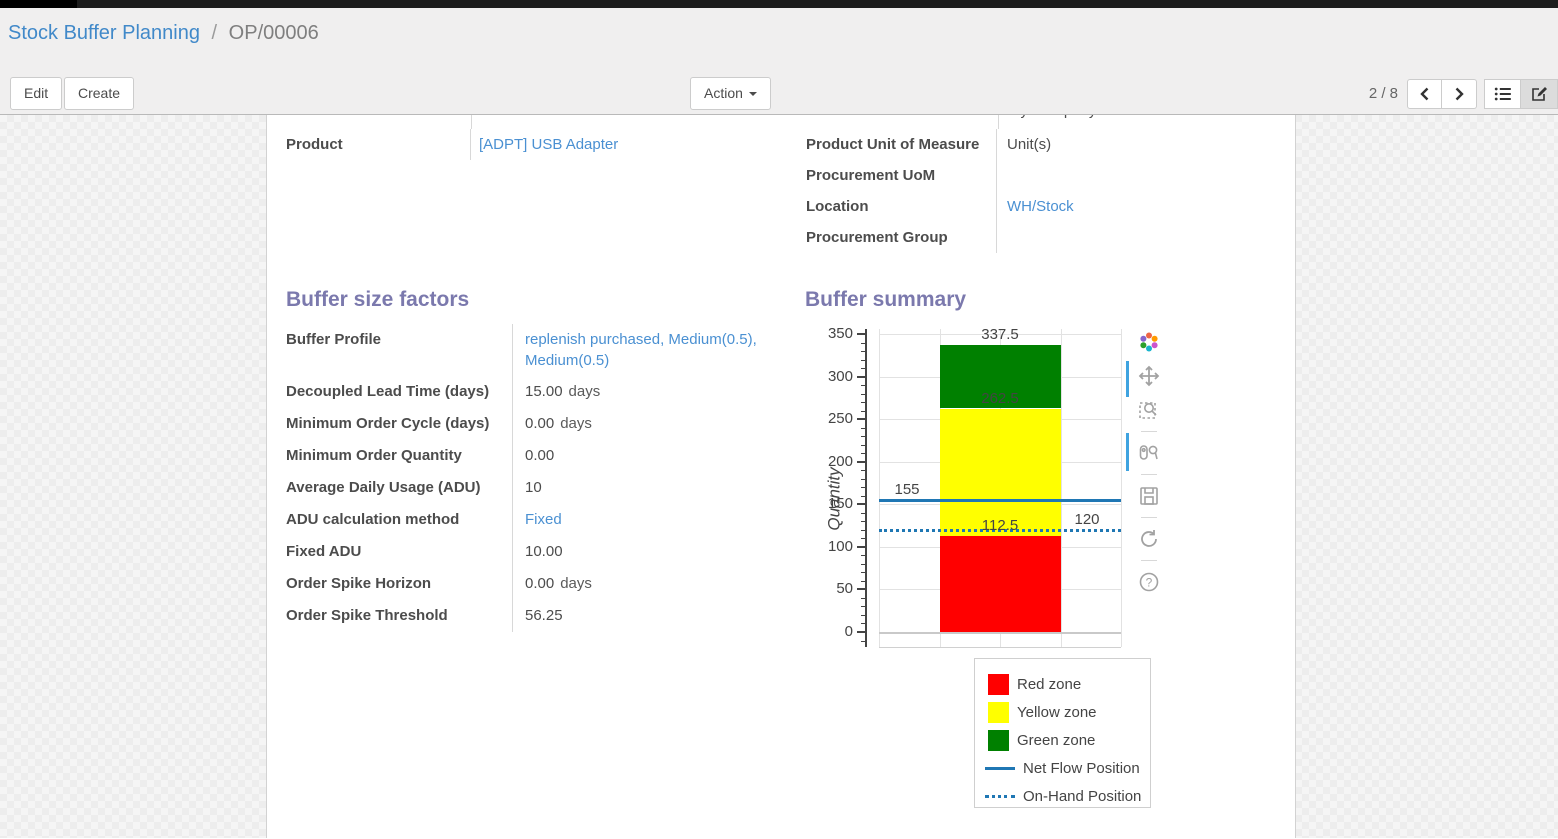 Image resolution: width=1558 pixels, height=839 pixels. Describe the element at coordinates (893, 144) in the screenshot. I see `field-label: Product Unit of Measure` at that location.